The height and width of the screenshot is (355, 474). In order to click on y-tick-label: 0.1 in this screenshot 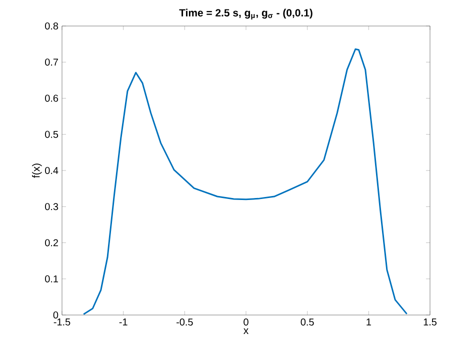, I will do `click(51, 278)`.